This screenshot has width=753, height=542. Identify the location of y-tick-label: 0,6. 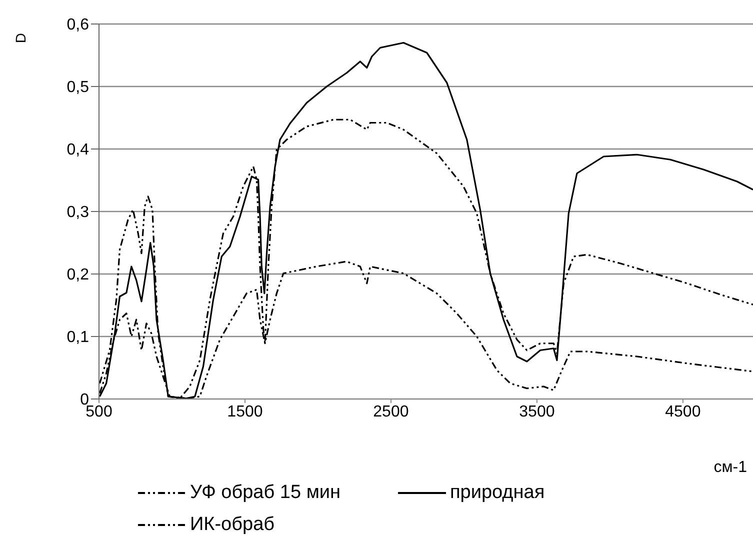
(78, 25).